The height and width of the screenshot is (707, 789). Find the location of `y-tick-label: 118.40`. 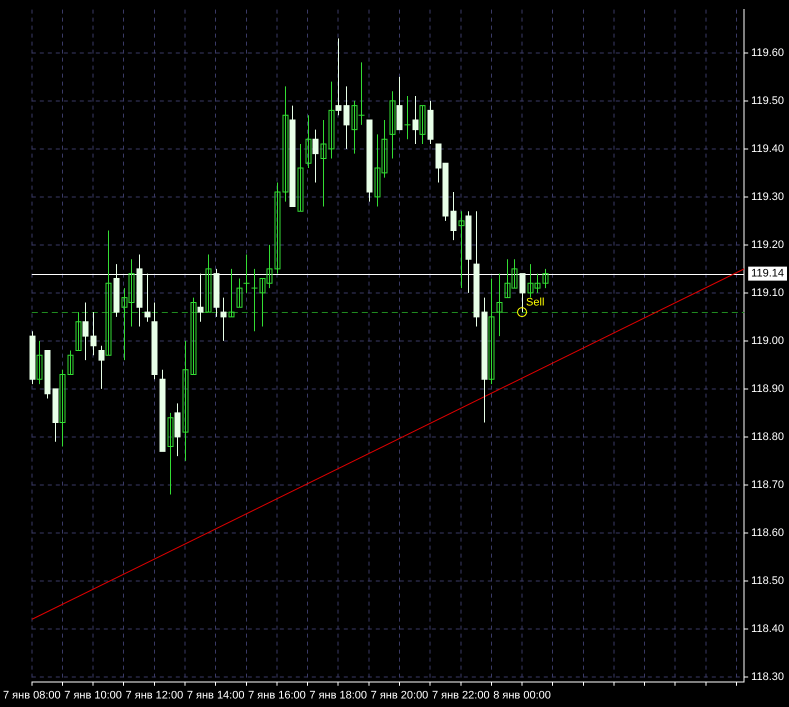

y-tick-label: 118.40 is located at coordinates (767, 629).